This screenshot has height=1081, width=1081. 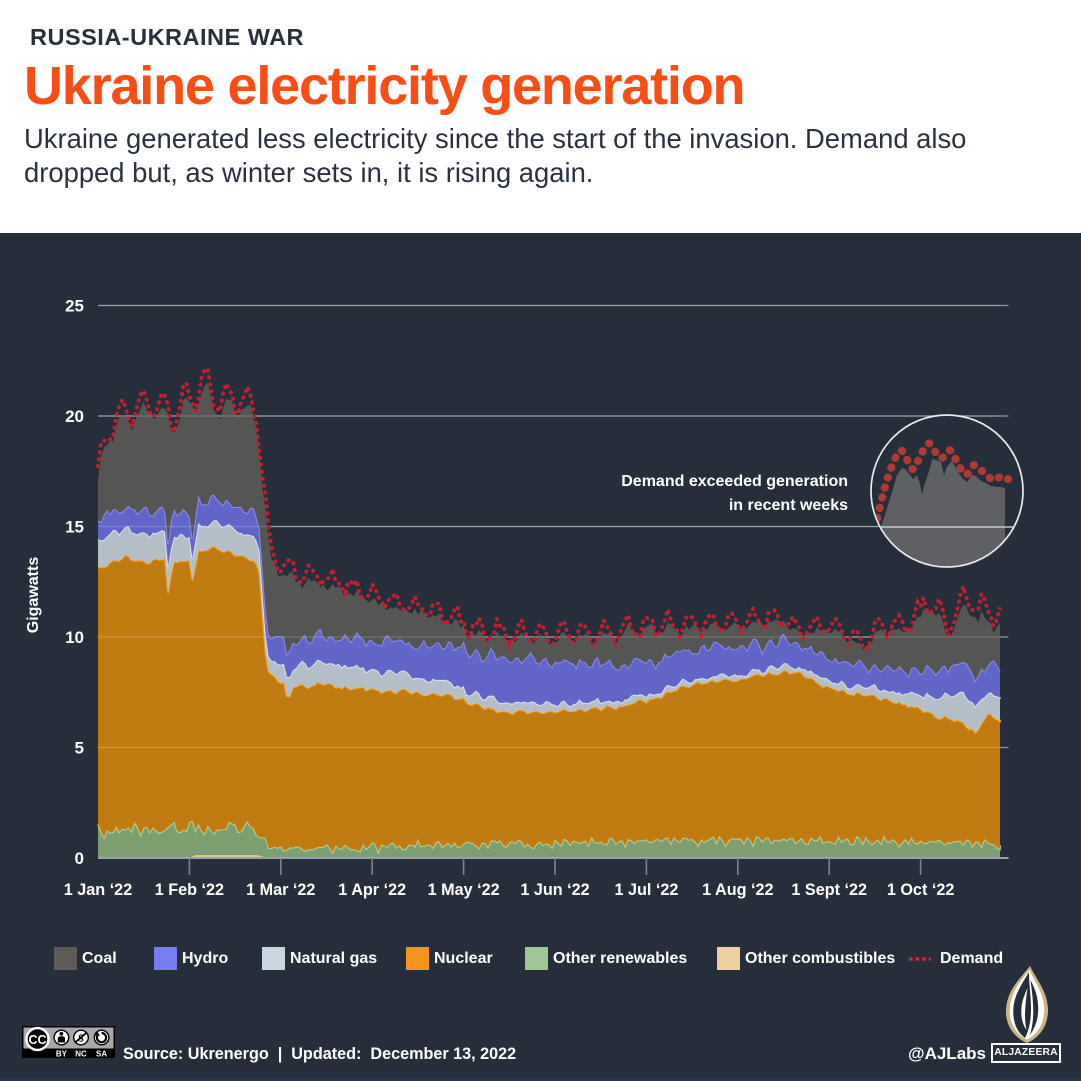 What do you see at coordinates (734, 481) in the screenshot?
I see `svg-text: Demand exceeded generation` at bounding box center [734, 481].